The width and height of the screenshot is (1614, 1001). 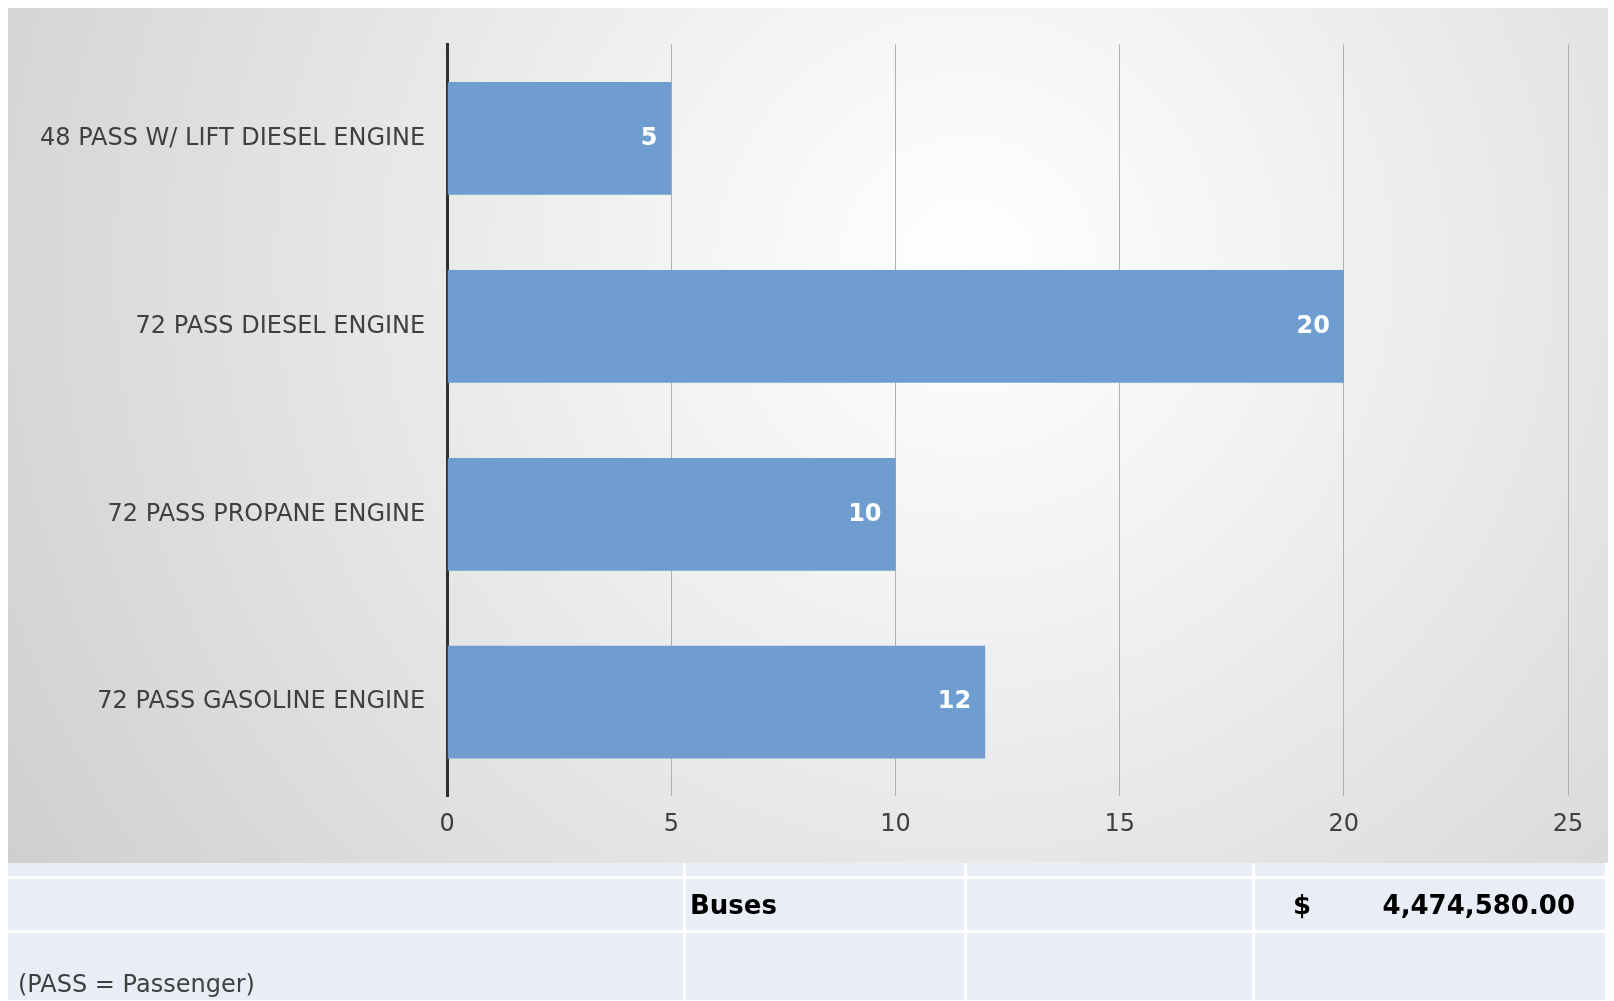 I want to click on y-tick-label: 72 PASS PROPANE ENGINE, so click(x=266, y=512).